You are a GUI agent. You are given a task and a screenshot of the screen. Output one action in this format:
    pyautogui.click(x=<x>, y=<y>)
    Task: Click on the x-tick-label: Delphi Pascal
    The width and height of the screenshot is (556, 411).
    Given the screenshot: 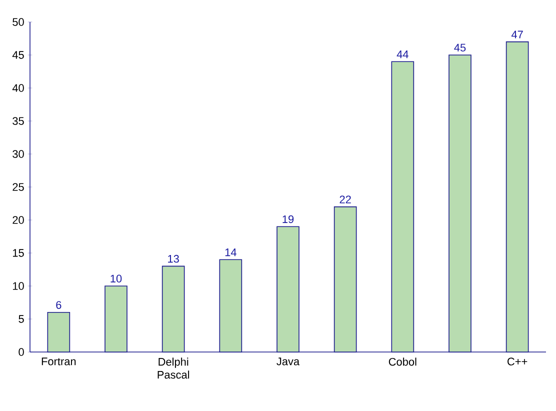 What is the action you would take?
    pyautogui.click(x=174, y=368)
    